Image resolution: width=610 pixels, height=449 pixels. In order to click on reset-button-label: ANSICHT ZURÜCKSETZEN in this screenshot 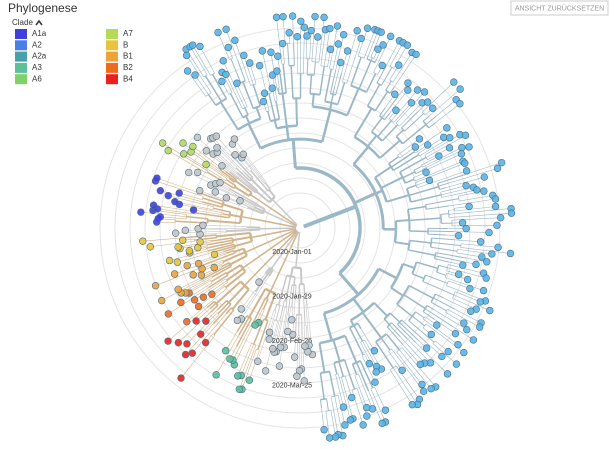, I will do `click(559, 8)`.